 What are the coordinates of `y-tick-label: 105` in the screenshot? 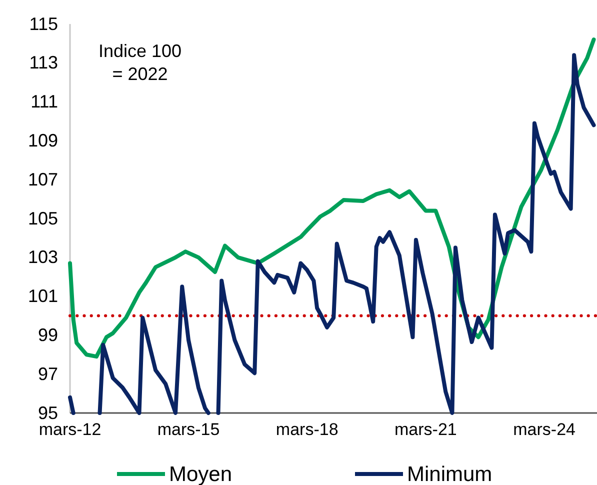 It's located at (43, 218).